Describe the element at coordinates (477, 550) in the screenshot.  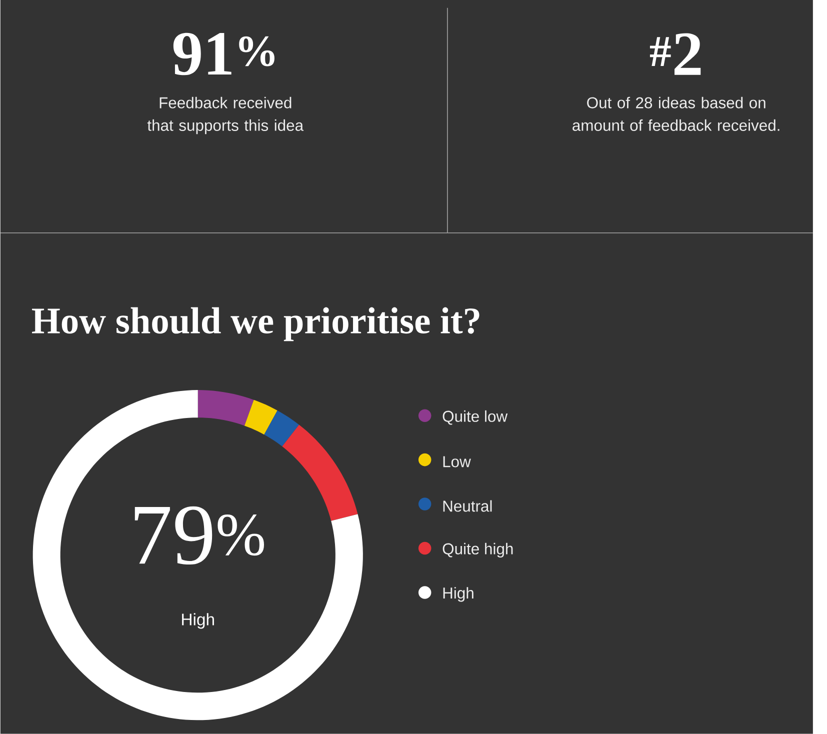
I see `legend-label: Quite high` at that location.